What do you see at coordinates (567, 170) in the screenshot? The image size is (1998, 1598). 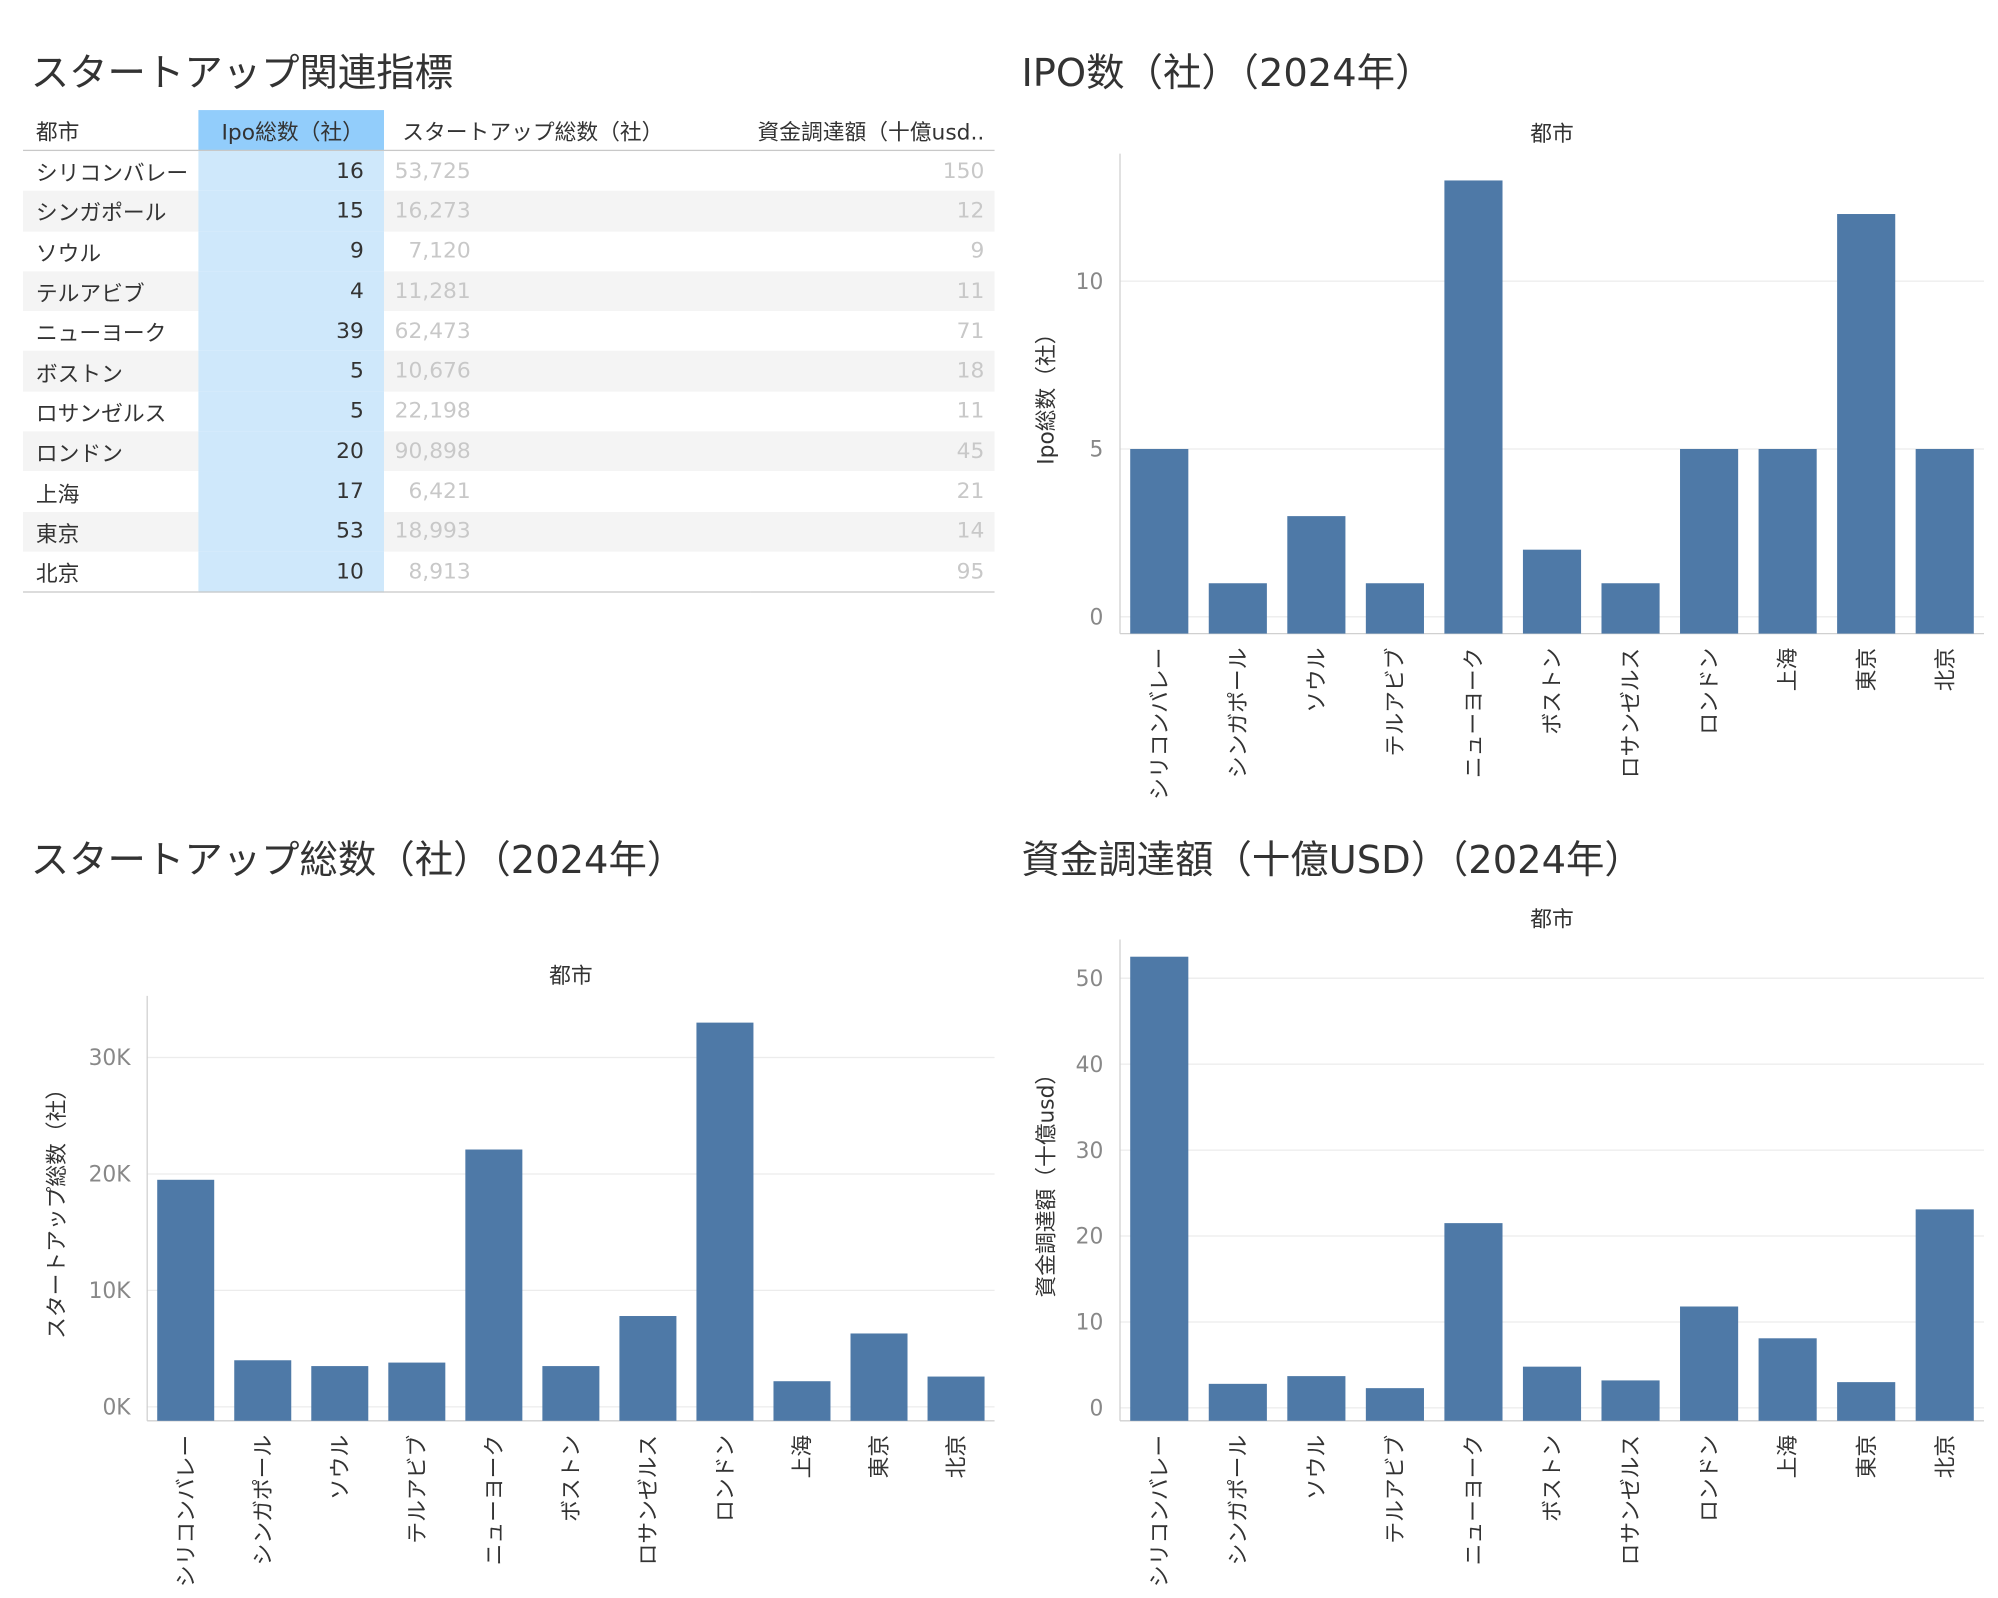 I see `cell-startups: 53,725` at bounding box center [567, 170].